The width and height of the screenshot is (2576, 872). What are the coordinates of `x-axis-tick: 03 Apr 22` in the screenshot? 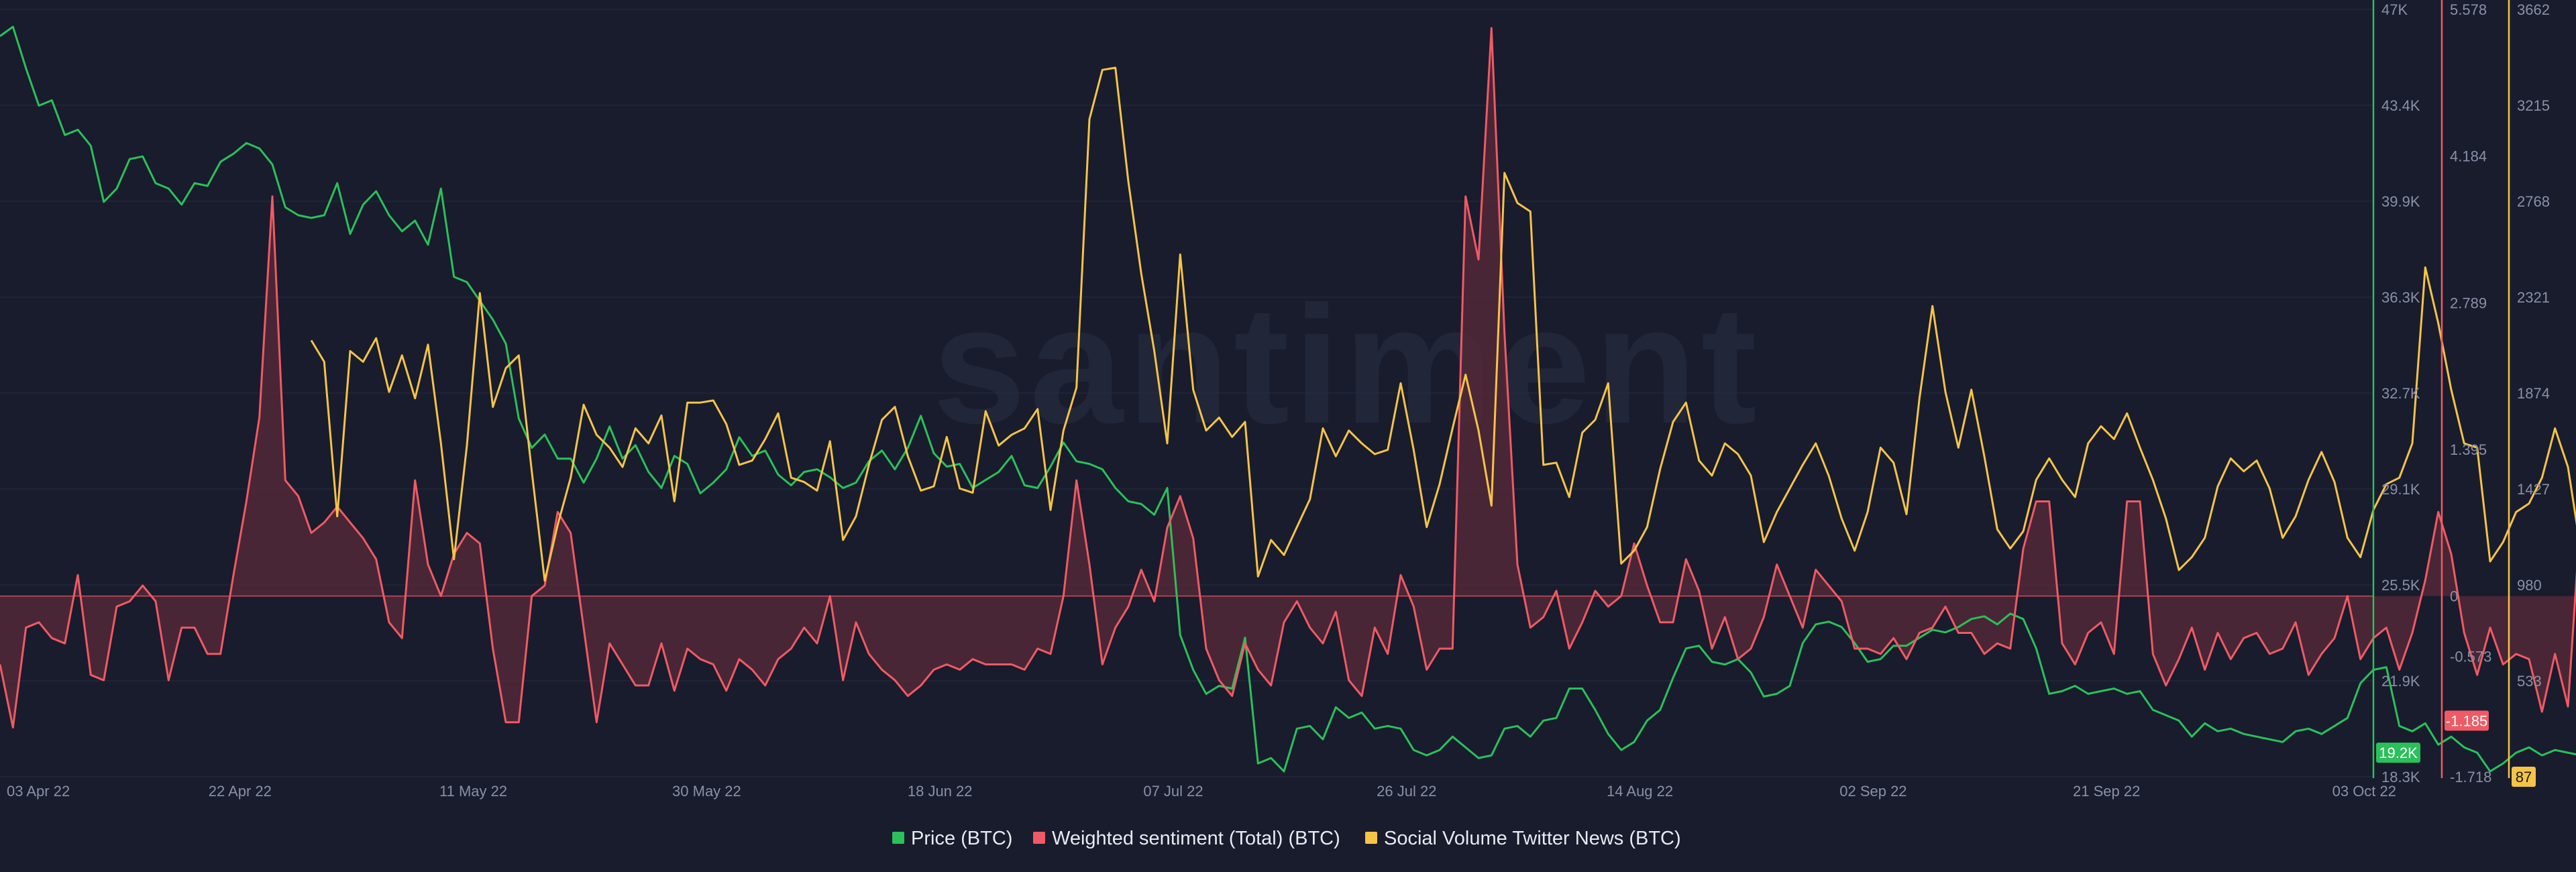 It's located at (38, 791).